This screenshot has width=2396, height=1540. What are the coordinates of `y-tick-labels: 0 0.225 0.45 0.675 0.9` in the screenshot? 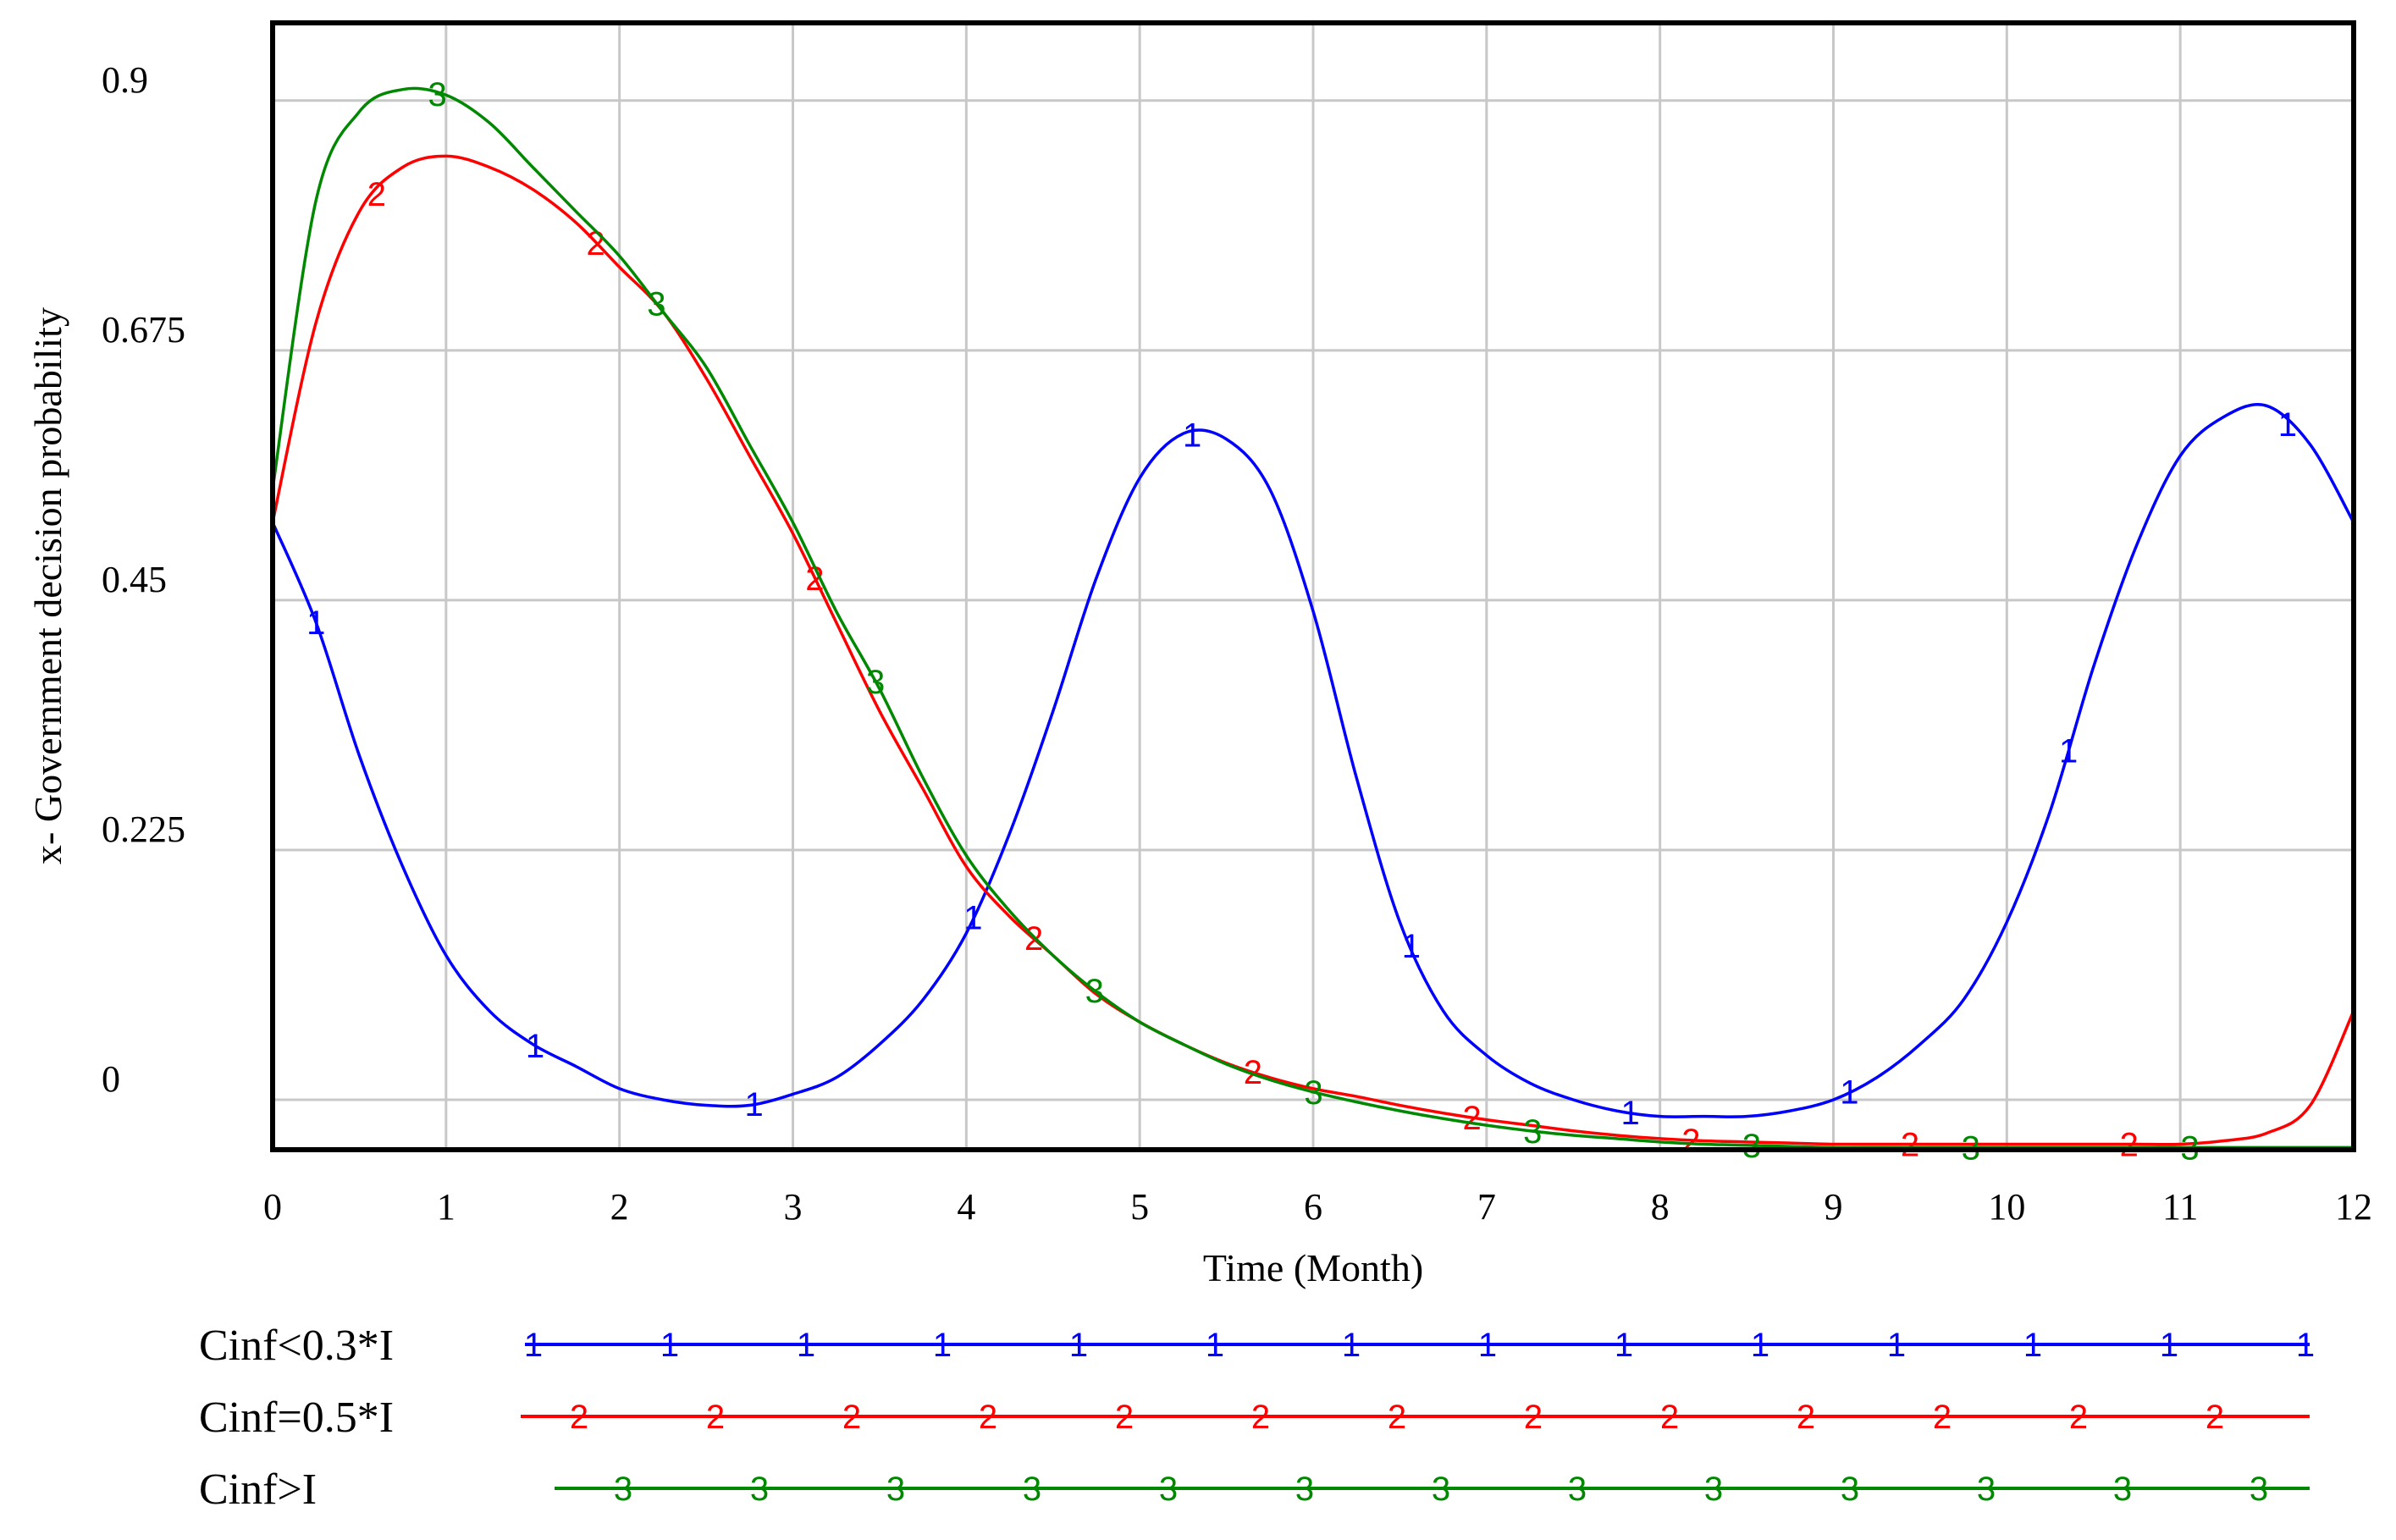 It's located at (143, 579).